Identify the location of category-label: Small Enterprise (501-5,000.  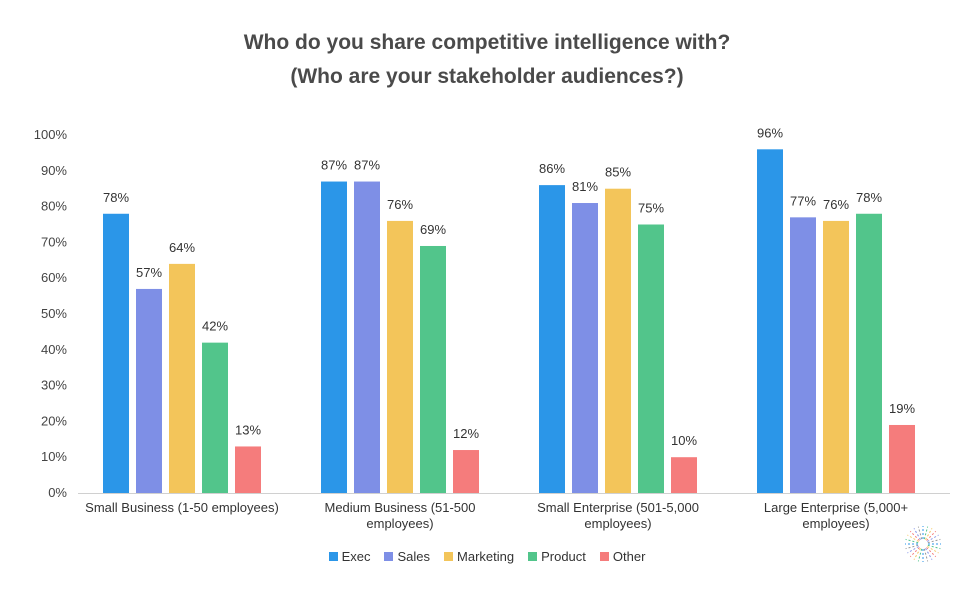
(618, 507).